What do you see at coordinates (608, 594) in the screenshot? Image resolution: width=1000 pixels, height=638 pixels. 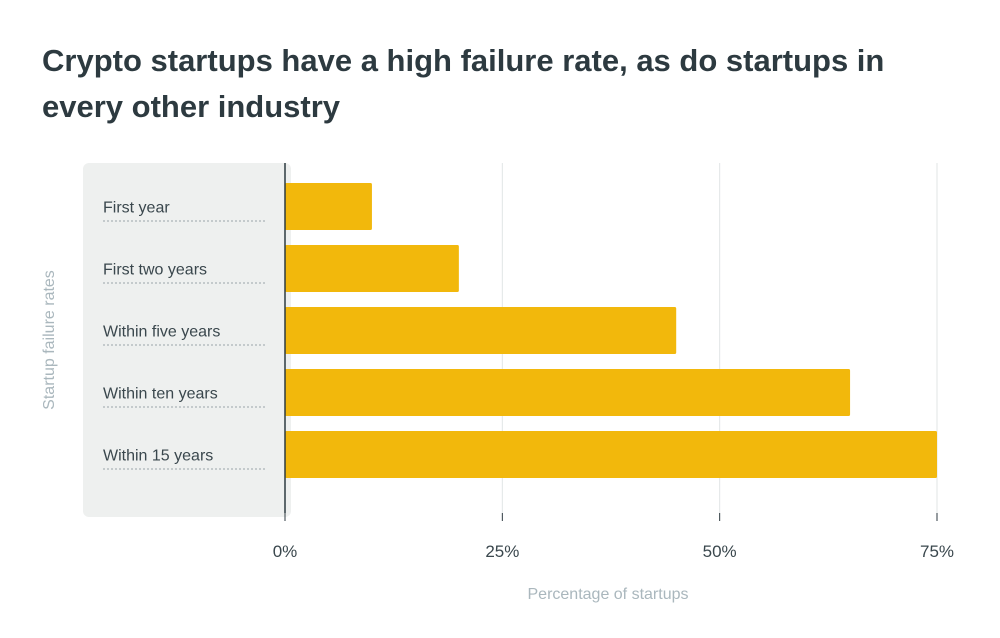 I see `x-axis-title: Percentage of startups` at bounding box center [608, 594].